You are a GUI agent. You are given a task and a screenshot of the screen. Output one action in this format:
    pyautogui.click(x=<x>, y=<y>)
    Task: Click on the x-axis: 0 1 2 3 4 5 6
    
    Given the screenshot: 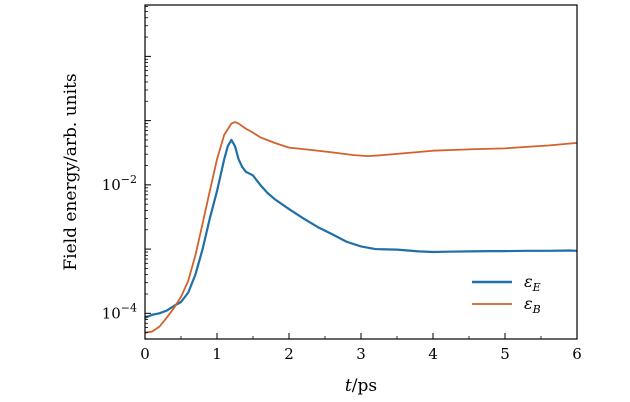 What is the action you would take?
    pyautogui.click(x=361, y=348)
    